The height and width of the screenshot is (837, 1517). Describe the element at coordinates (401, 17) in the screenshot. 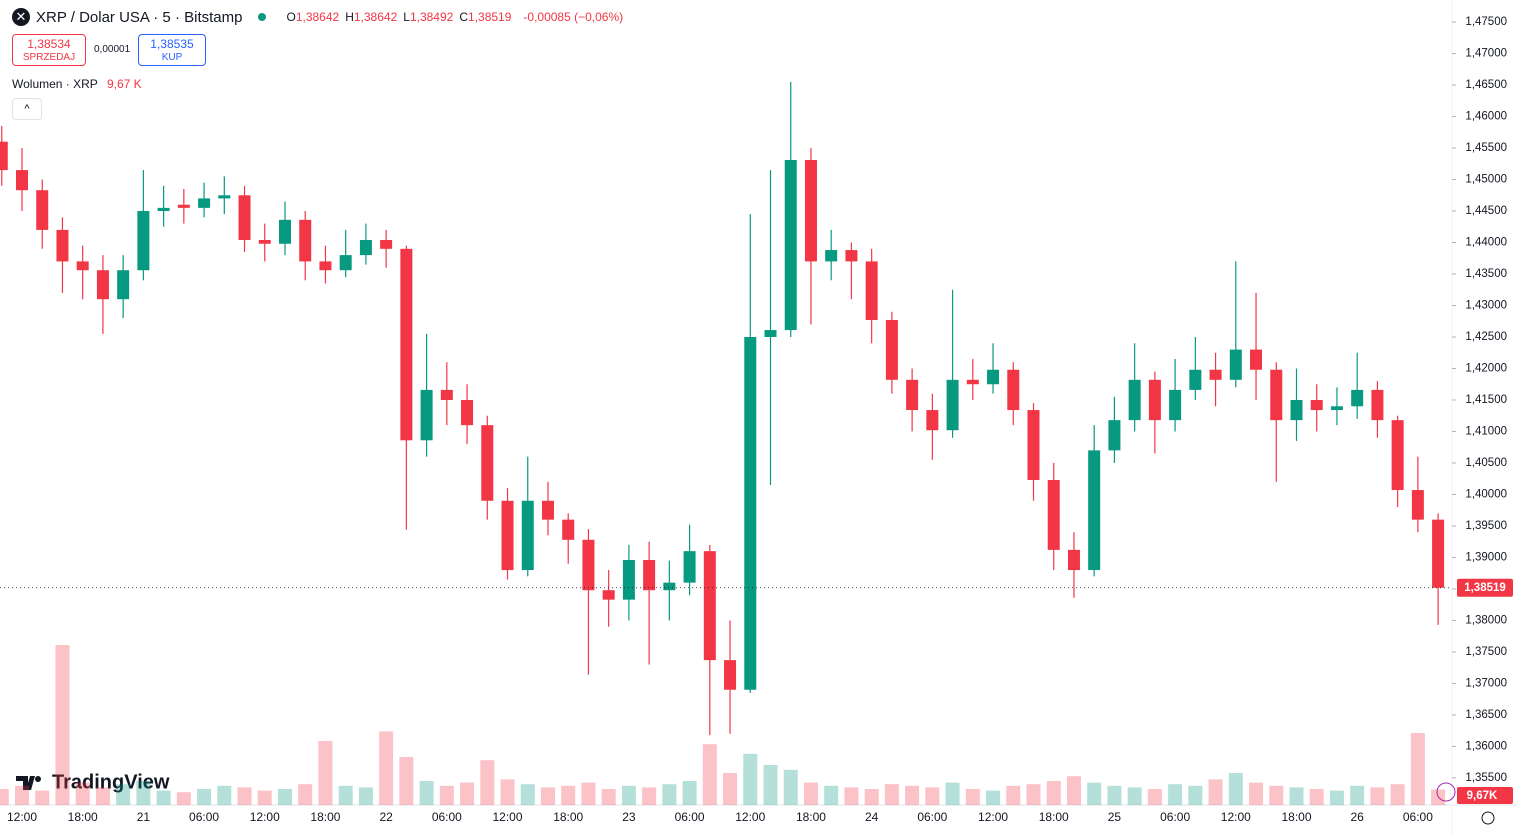

I see `ohlc: O1,38642 H1,38642 L1,38492 C1,38519` at that location.